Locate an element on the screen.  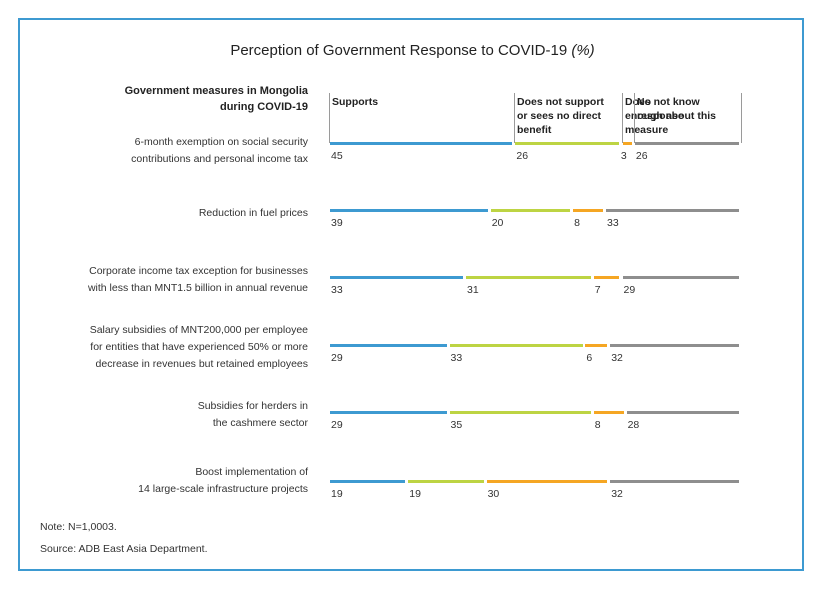
column-header-line: enough about this is located at coordinates (670, 116).